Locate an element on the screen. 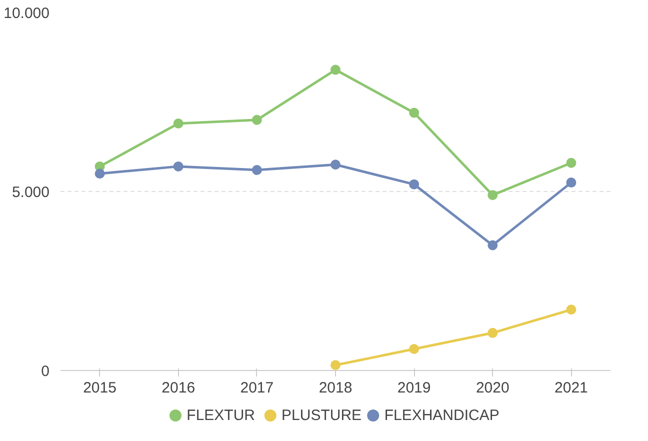 The width and height of the screenshot is (648, 441). x-tick-label: 2015 is located at coordinates (99, 388).